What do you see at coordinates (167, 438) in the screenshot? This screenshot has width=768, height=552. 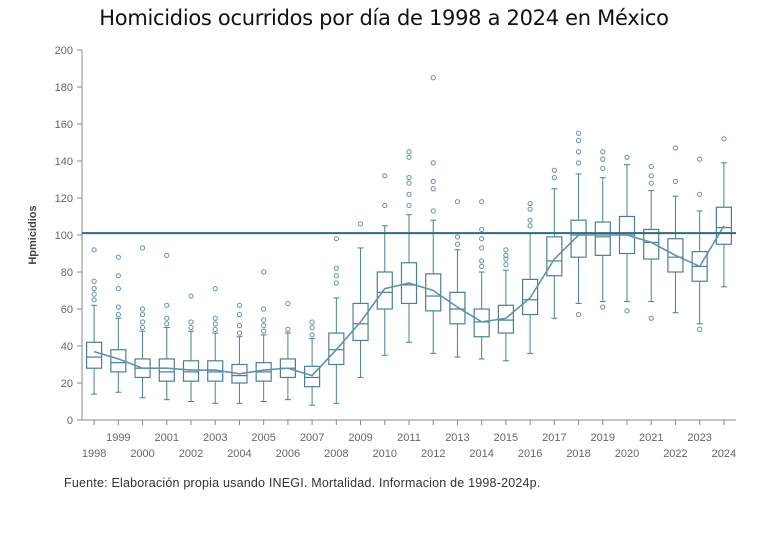 I see `x-tick-label: 2001` at bounding box center [167, 438].